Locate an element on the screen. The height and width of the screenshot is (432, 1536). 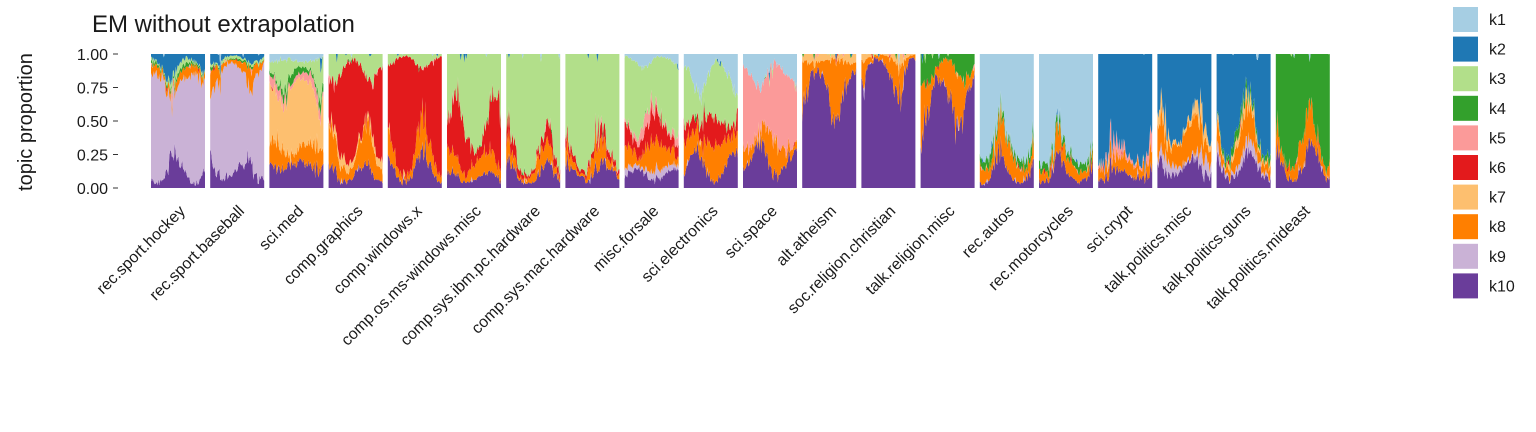
y-tick-label: 1.00 is located at coordinates (92, 55).